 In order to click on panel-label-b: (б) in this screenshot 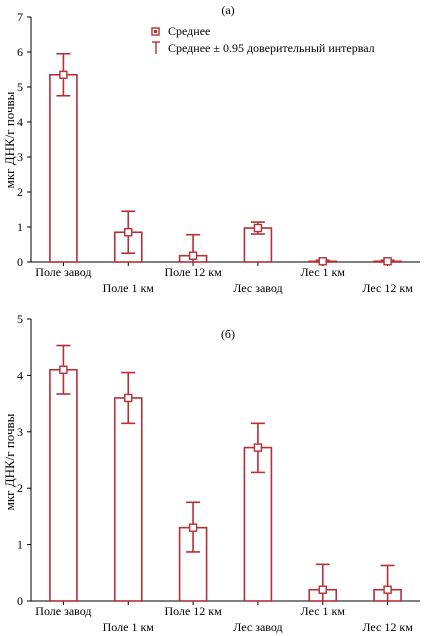, I will do `click(228, 334)`.